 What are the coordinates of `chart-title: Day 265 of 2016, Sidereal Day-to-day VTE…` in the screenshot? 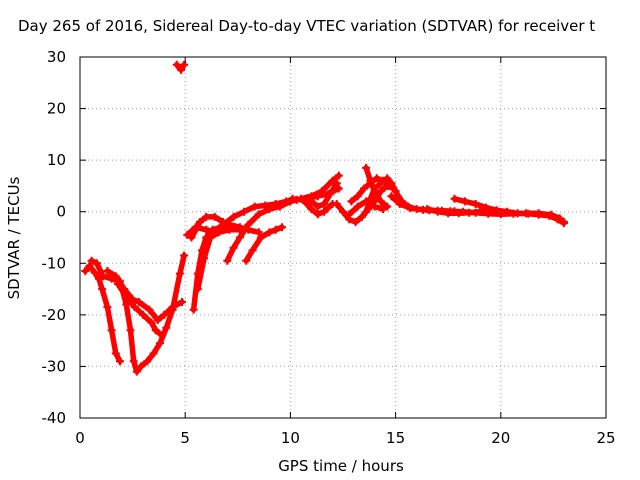 It's located at (306, 26).